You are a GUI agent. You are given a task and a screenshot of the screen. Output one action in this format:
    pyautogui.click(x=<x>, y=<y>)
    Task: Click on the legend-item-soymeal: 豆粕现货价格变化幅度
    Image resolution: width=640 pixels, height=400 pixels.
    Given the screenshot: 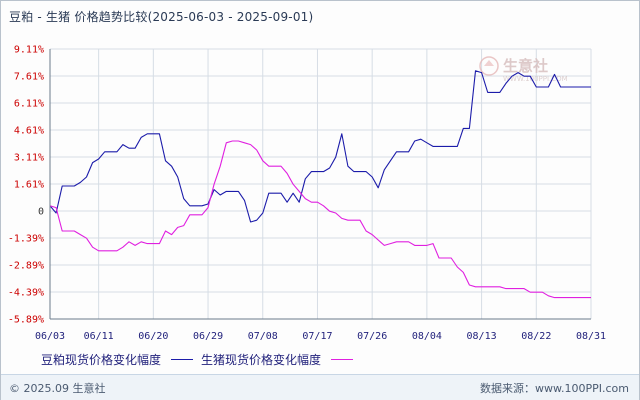 What is the action you would take?
    pyautogui.click(x=117, y=359)
    